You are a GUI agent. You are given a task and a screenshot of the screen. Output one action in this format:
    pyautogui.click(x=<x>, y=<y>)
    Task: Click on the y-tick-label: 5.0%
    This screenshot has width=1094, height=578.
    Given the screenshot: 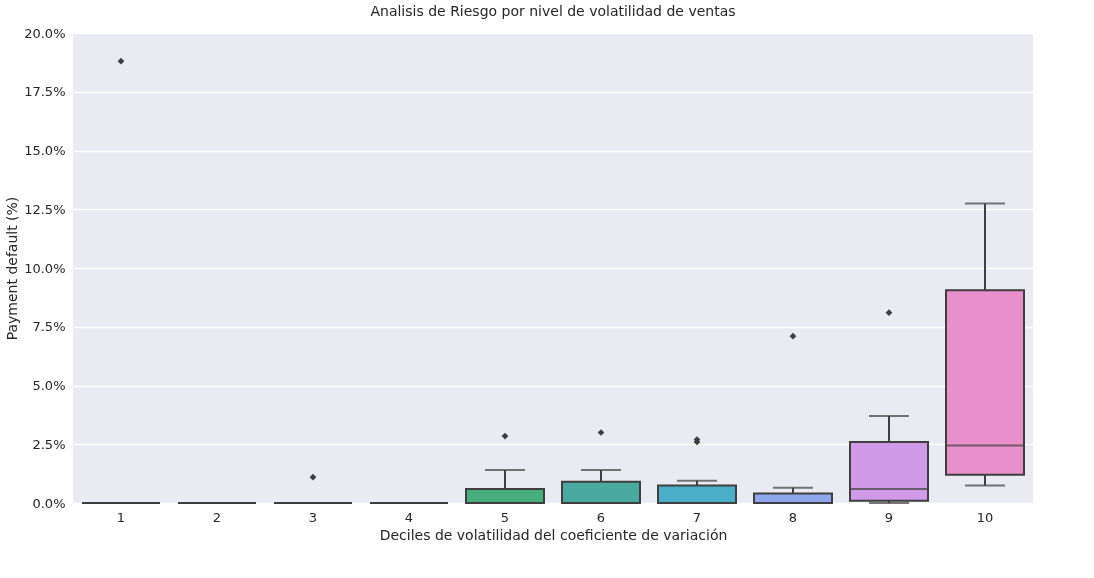 What is the action you would take?
    pyautogui.click(x=49, y=385)
    